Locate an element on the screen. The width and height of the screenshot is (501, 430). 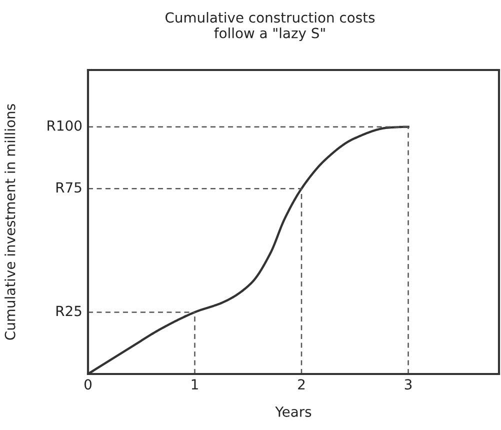
ref-line-label: R75 is located at coordinates (69, 187).